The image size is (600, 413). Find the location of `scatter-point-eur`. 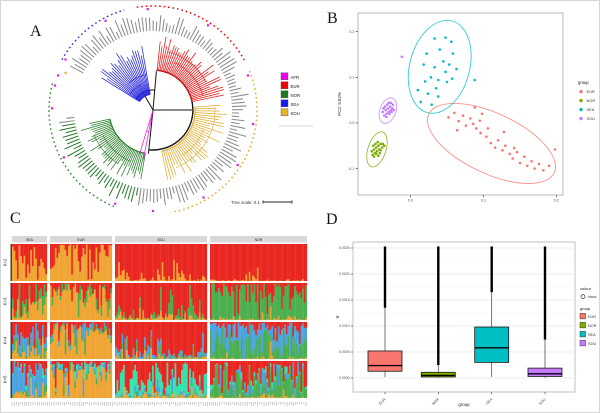

scatter-point-eur is located at coordinates (498, 140).